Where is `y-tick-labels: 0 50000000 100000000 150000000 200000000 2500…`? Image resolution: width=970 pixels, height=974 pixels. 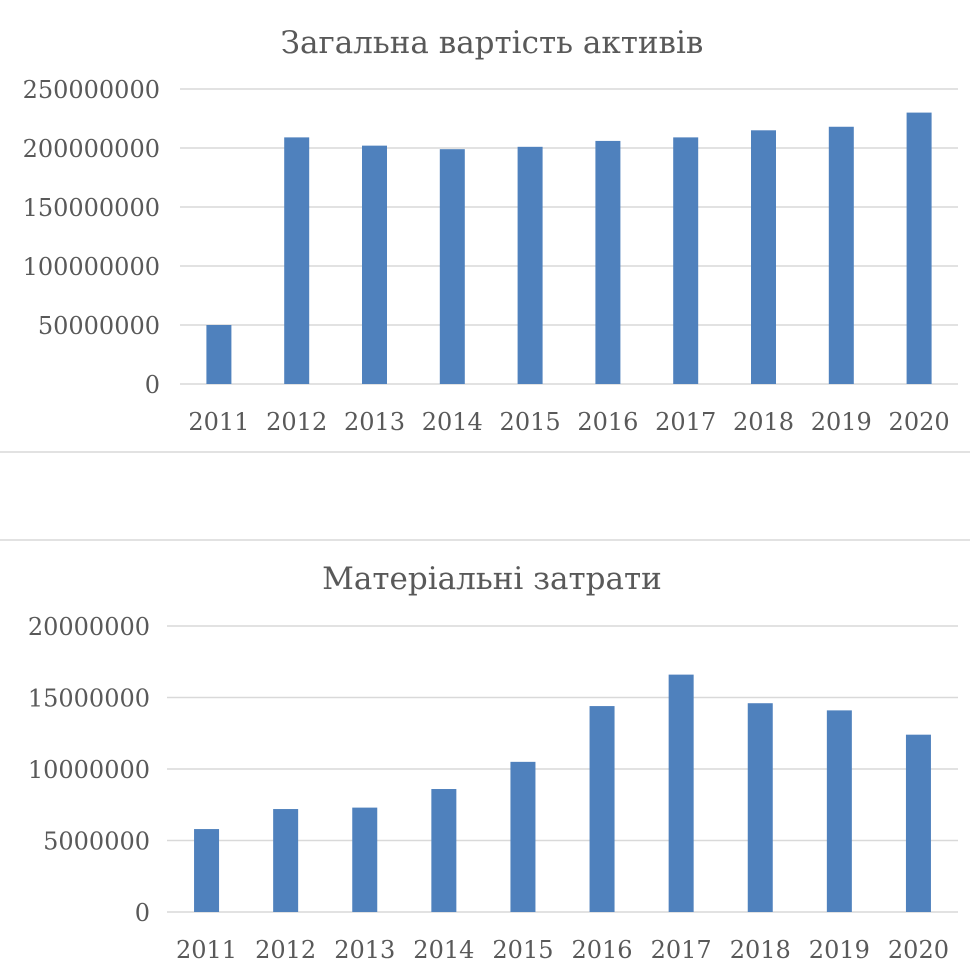
y-tick-labels: 0 50000000 100000000 150000000 200000000 2500… is located at coordinates (91, 237).